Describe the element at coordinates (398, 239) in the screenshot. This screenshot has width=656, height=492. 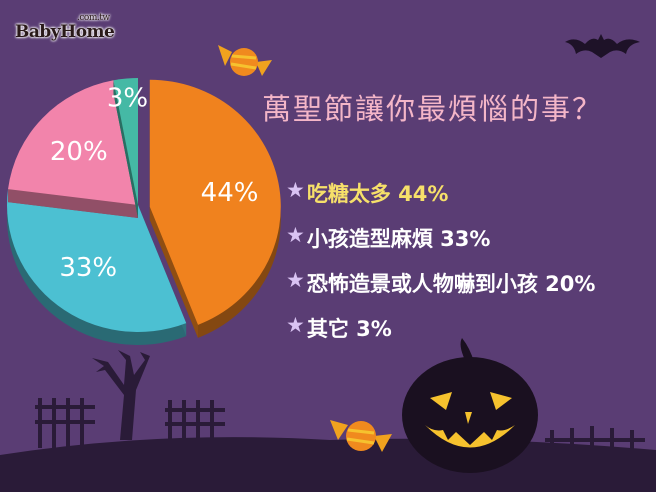
I see `legend-label: 小孩造型麻煩 33%` at that location.